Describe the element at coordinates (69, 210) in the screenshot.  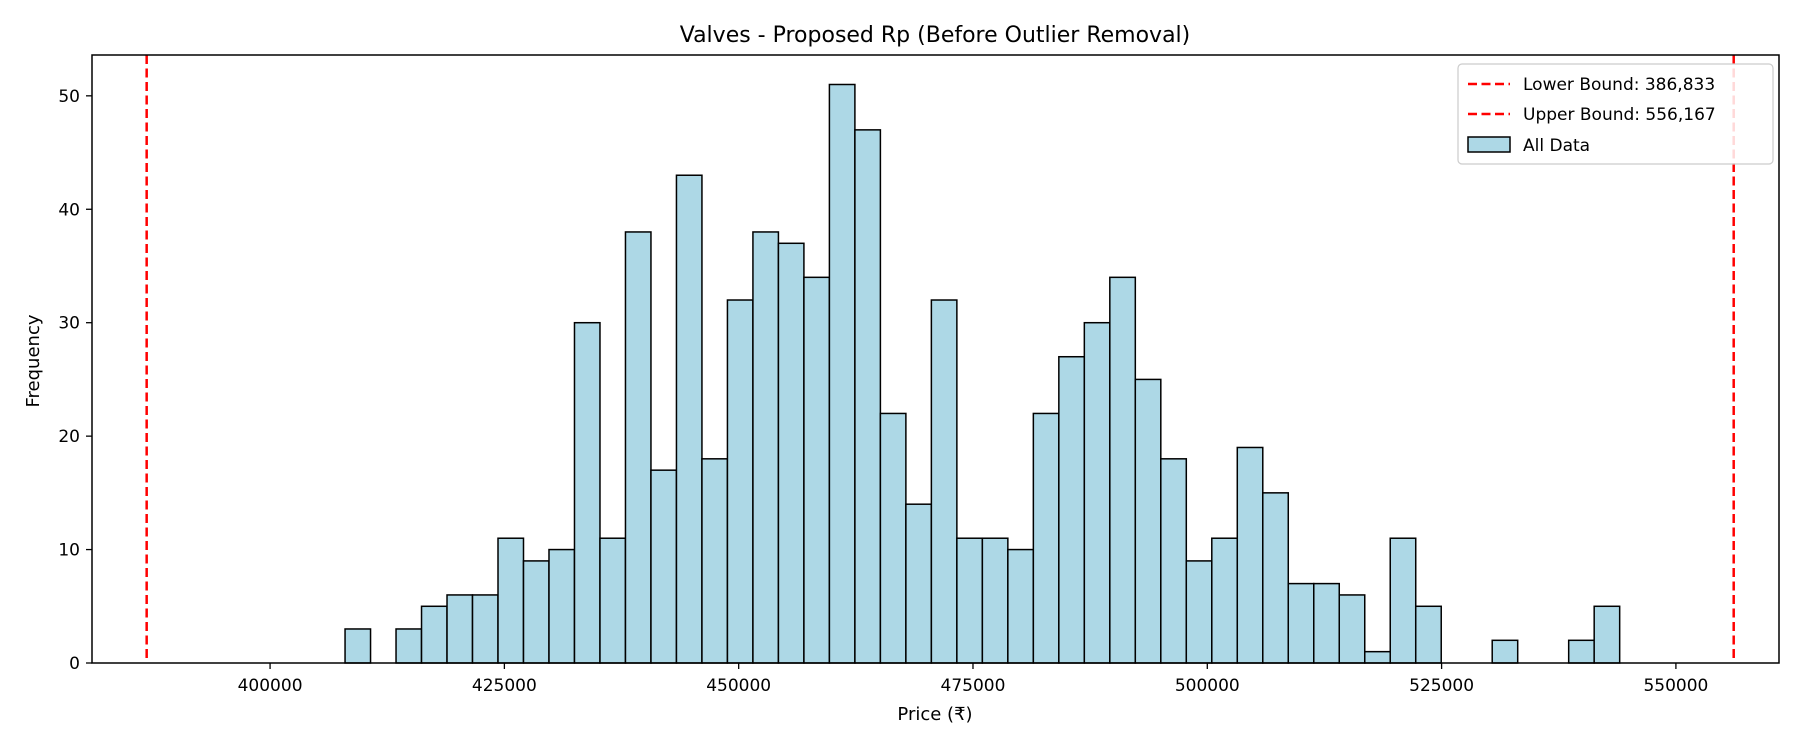
I see `y-tick-label: 40` at that location.